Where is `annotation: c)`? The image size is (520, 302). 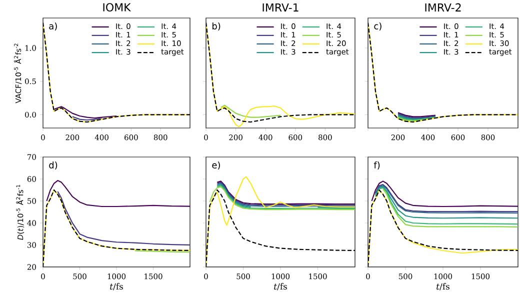 annotation: c) is located at coordinates (378, 26).